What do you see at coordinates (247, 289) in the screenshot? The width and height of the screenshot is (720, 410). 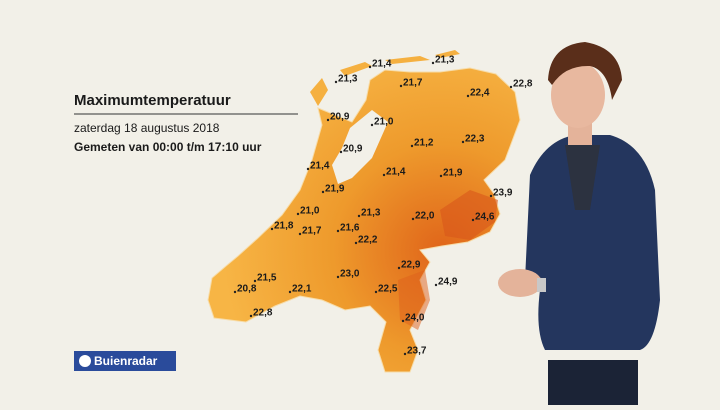 I see `station-temperature: 20,8` at bounding box center [247, 289].